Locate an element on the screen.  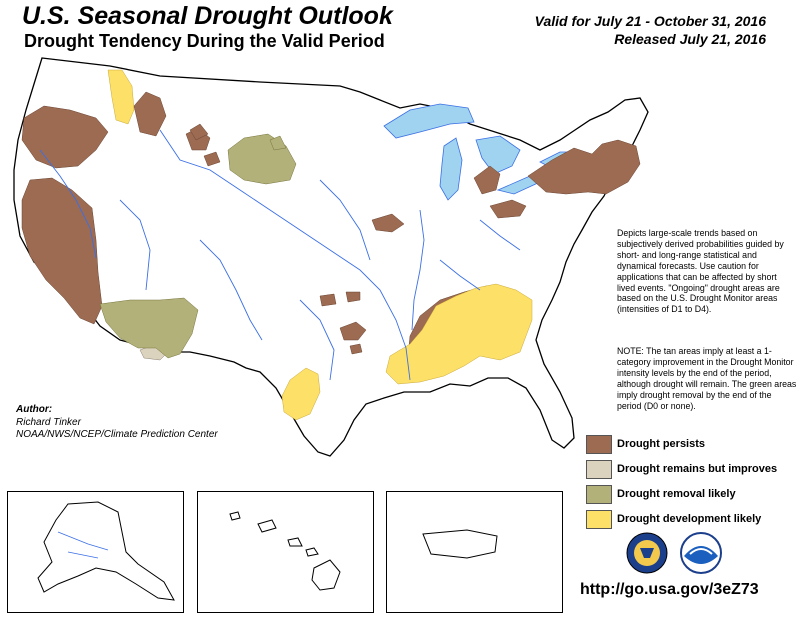
persist-iowa is located at coordinates (388, 223).